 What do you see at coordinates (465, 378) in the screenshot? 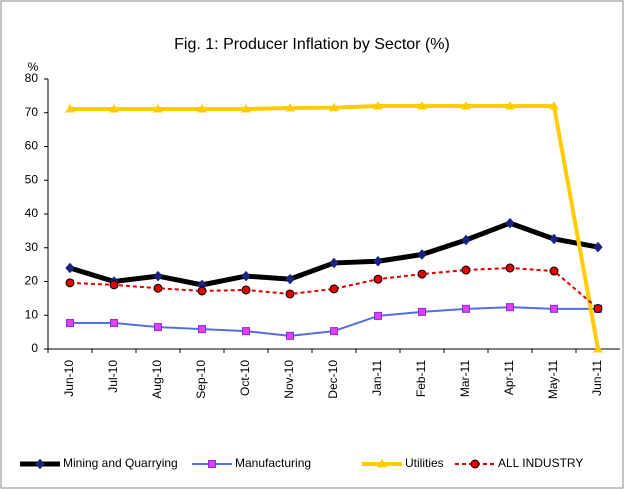
I see `x-tick-label: Mar-11` at bounding box center [465, 378].